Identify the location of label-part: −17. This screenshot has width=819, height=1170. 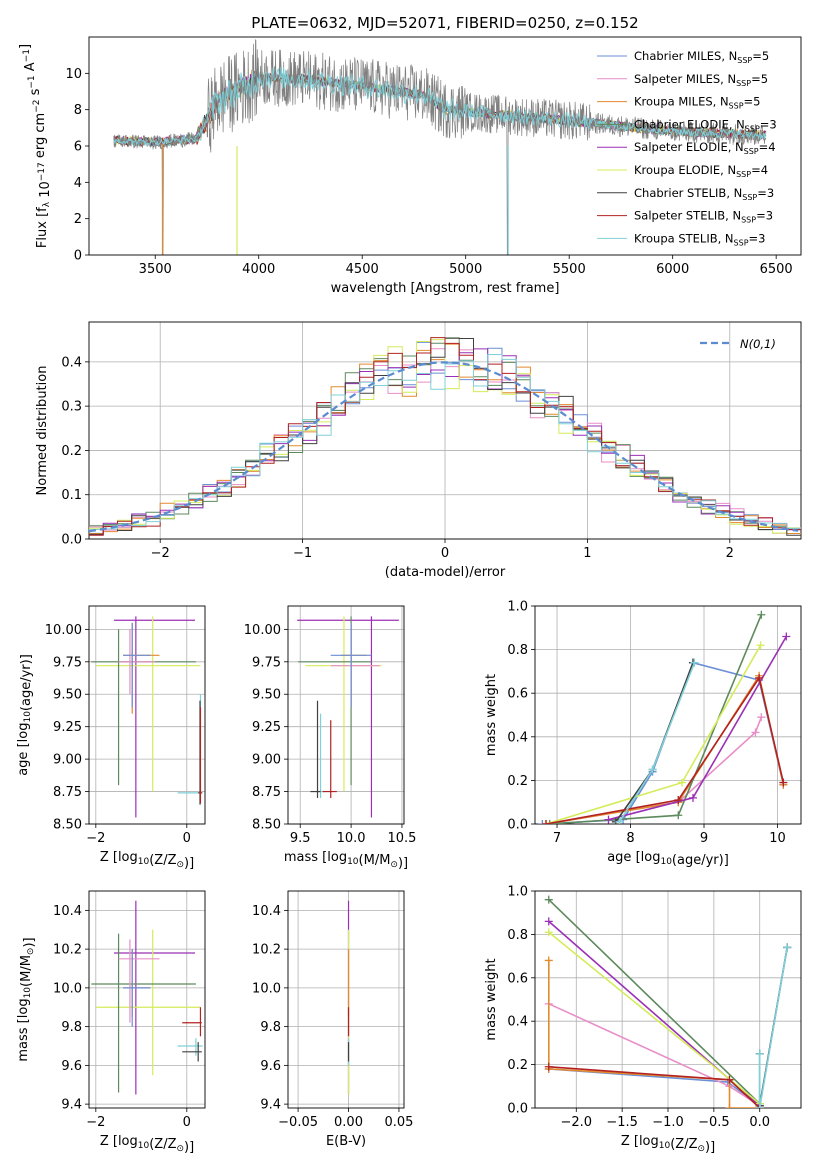
(42, 171).